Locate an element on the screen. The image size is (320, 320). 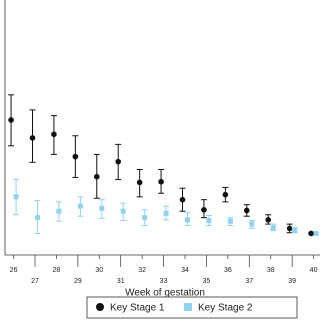
legend-text: Key Stage 2 is located at coordinates (225, 308).